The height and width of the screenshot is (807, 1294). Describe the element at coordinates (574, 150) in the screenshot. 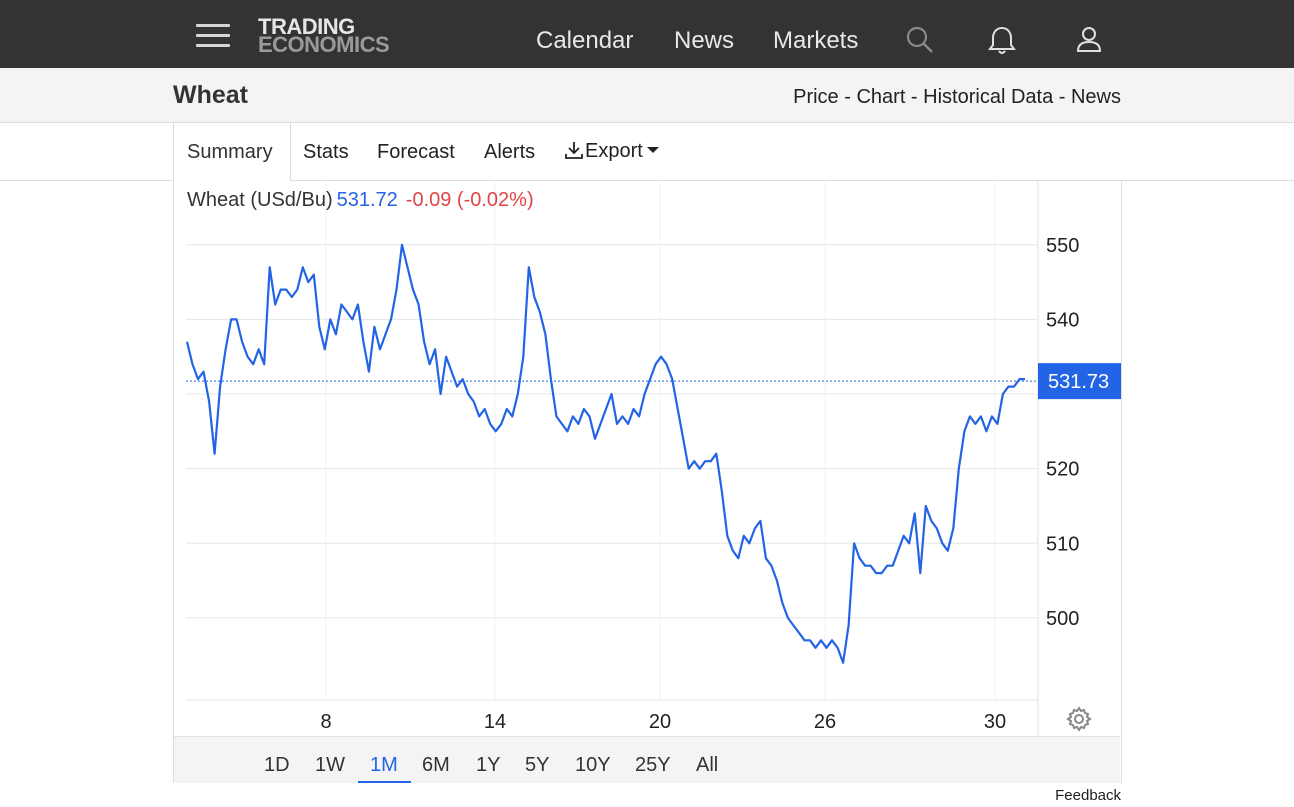

I see `download-icon` at that location.